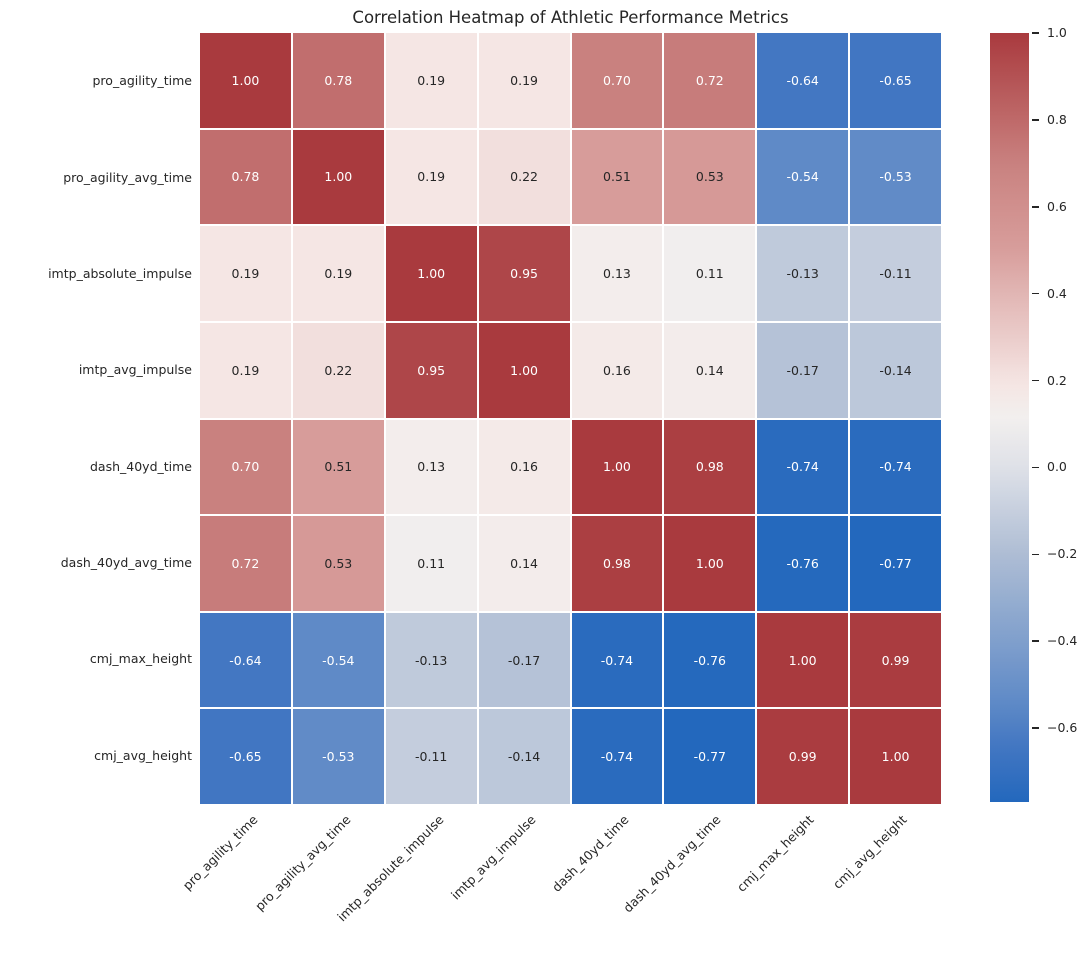  What do you see at coordinates (1009, 417) in the screenshot?
I see `colorbar-gradient` at bounding box center [1009, 417].